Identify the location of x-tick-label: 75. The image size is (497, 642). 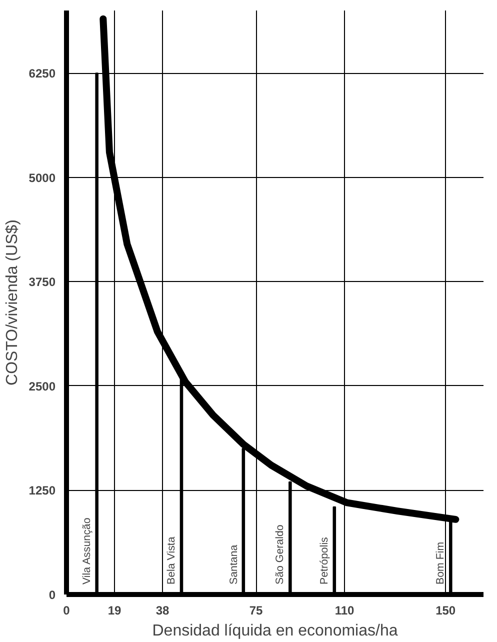
(256, 611).